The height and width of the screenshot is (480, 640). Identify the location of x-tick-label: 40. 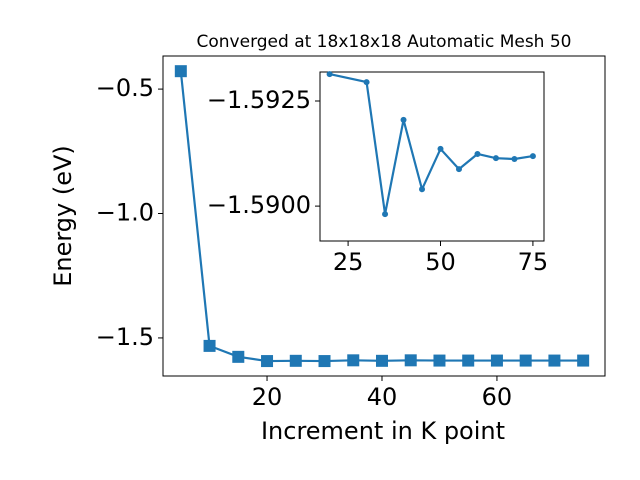
(382, 397).